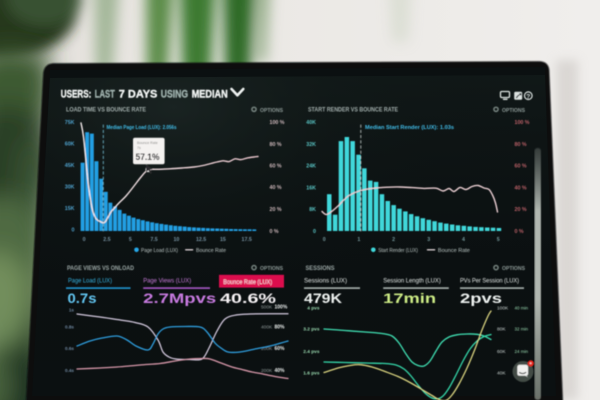  Describe the element at coordinates (409, 128) in the screenshot. I see `svg-text:Median Start Render (LUX): 1.0: Median Start Render (LUX): 1.03s` at that location.